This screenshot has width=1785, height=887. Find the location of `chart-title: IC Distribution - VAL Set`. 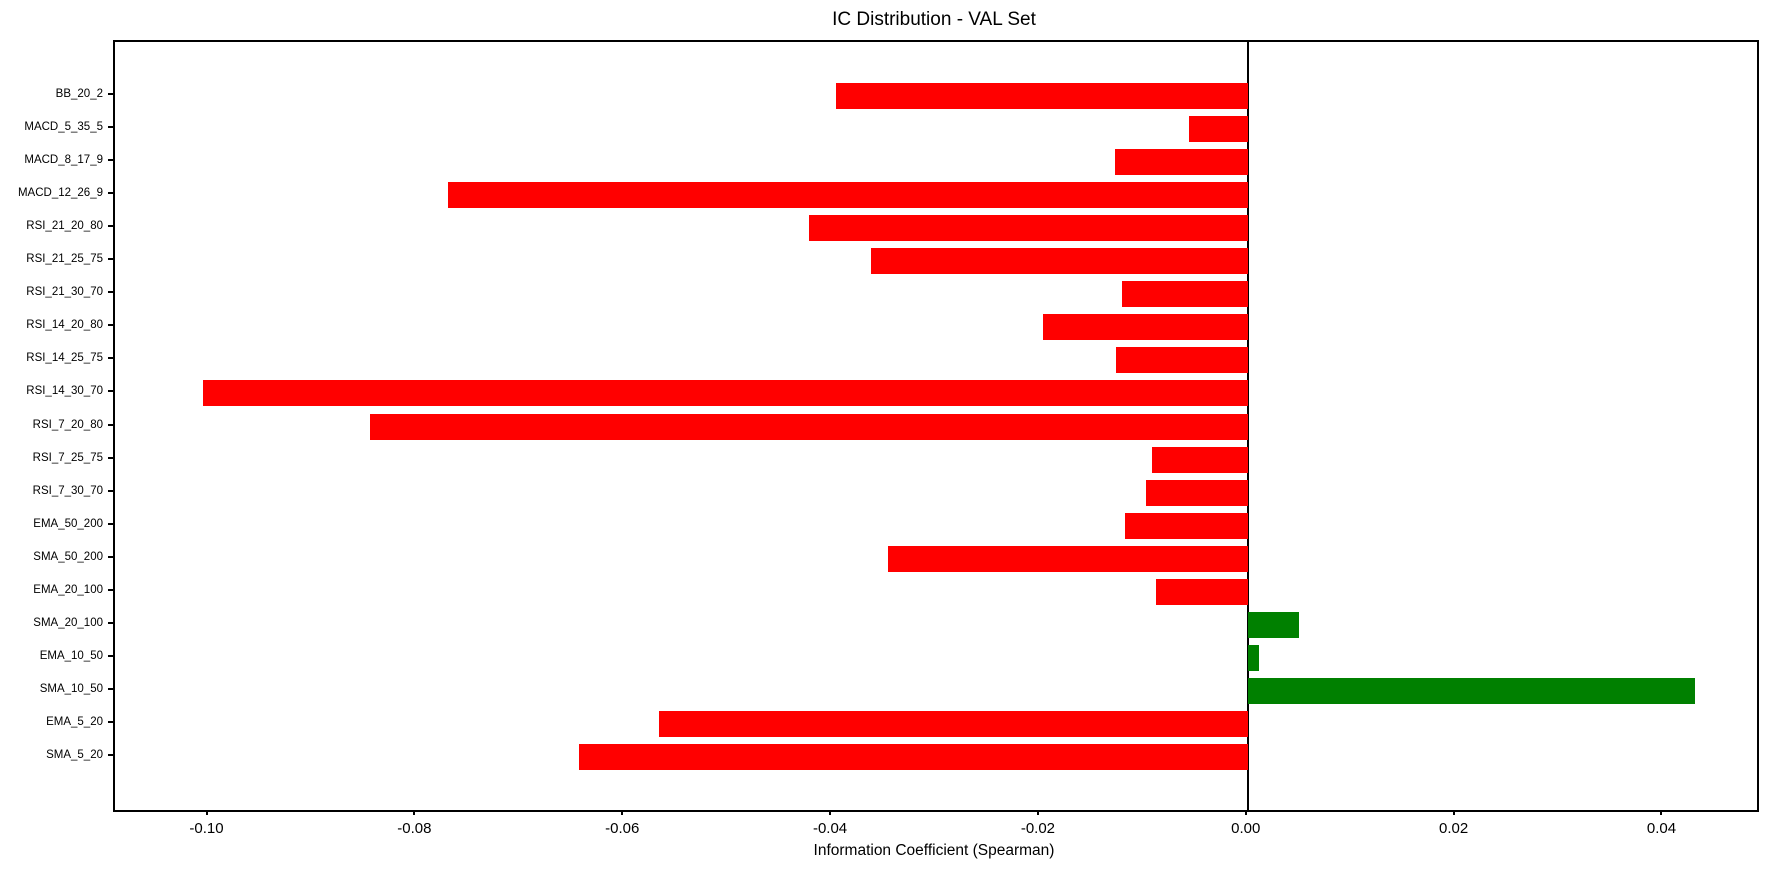

chart-title: IC Distribution - VAL Set is located at coordinates (934, 19).